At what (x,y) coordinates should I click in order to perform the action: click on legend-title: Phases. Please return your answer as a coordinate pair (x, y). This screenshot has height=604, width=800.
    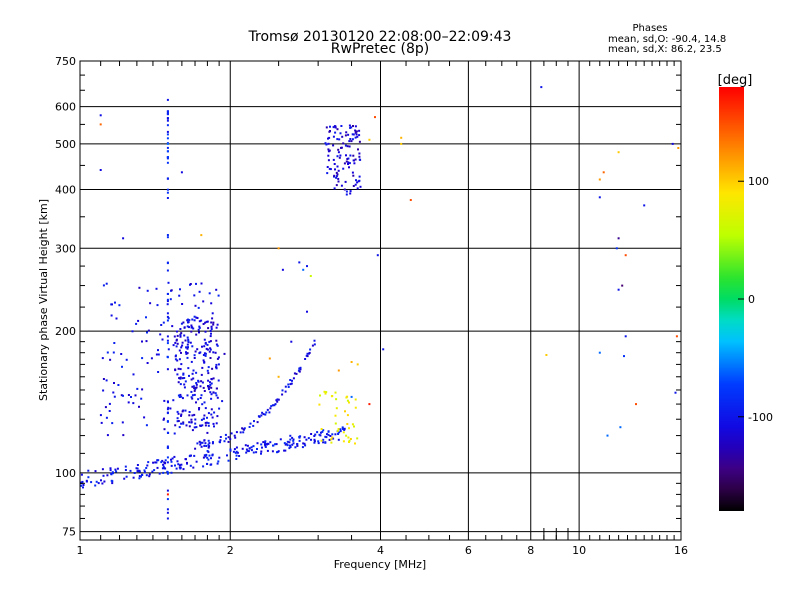
    Looking at the image, I should click on (649, 28).